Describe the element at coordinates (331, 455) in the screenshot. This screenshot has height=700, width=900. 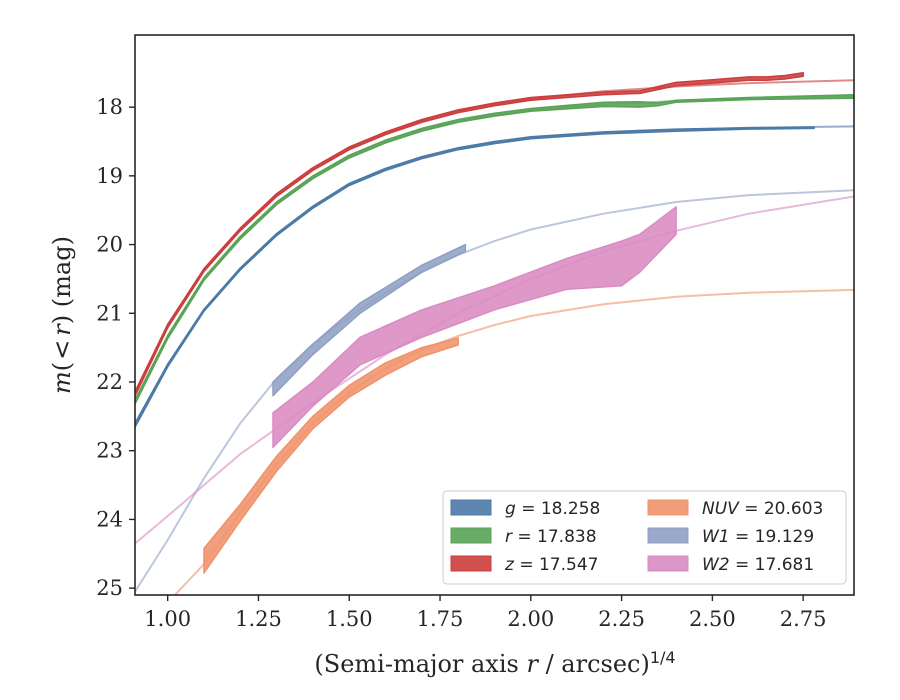
I see `band-NUV` at that location.